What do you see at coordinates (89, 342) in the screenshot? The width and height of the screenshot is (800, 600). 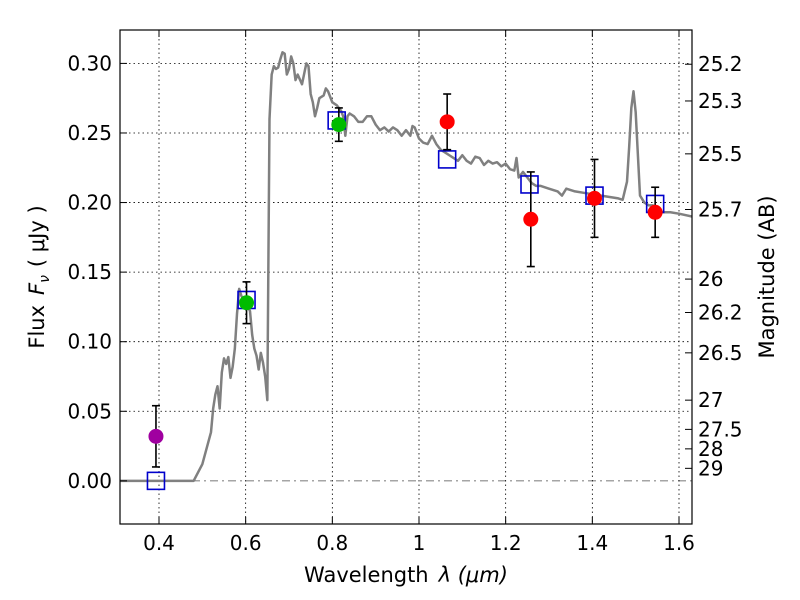 I see `y-tick-label: 0.10` at bounding box center [89, 342].